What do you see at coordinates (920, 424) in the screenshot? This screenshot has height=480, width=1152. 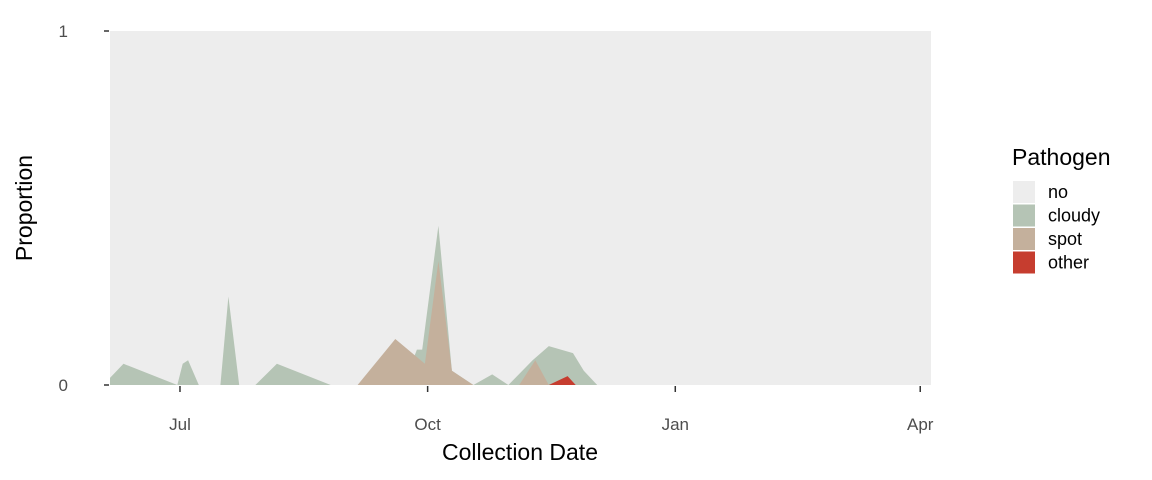 I see `x-tick-label: Apr` at bounding box center [920, 424].